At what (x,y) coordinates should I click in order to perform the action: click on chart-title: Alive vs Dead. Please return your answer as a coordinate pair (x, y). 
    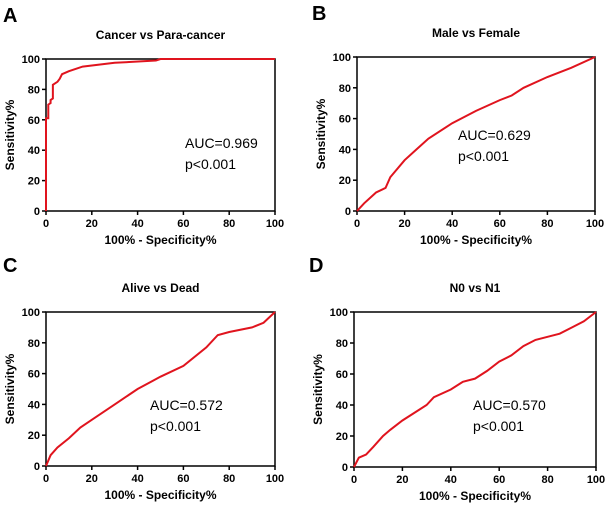
    Looking at the image, I should click on (160, 288).